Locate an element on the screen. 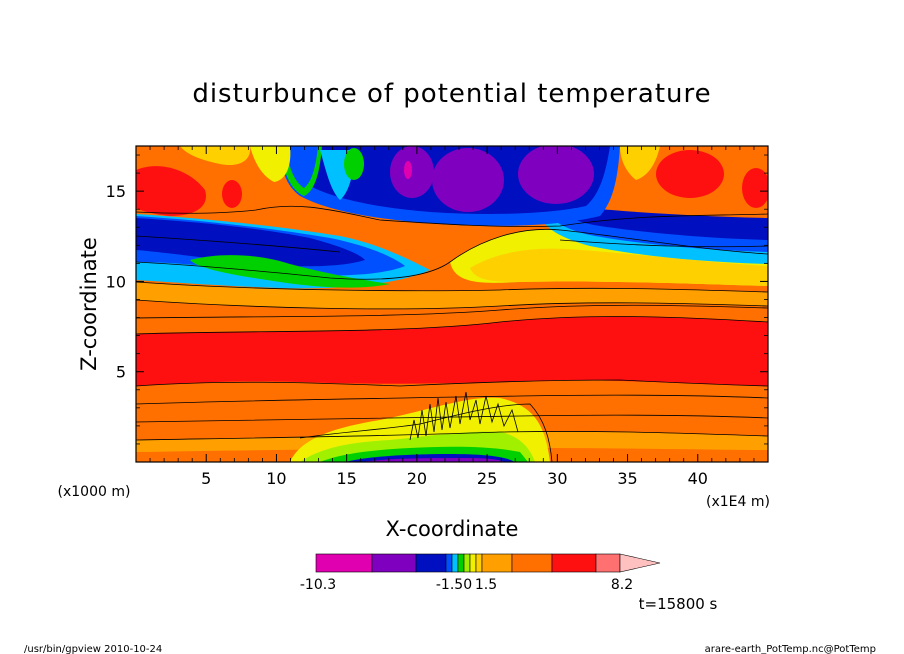 The height and width of the screenshot is (654, 904). x-tick-label: 20 is located at coordinates (417, 478).